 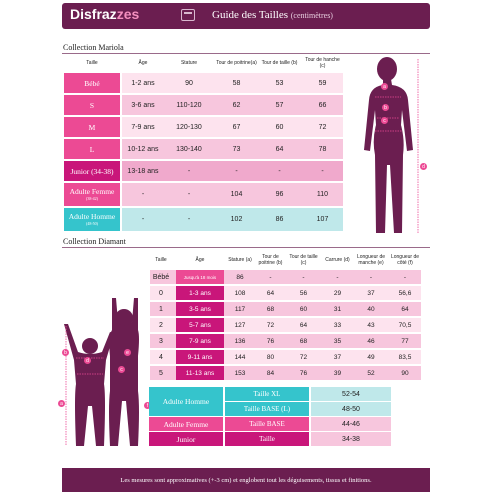 I want to click on adulte-homme-label: Adulte Homme, so click(x=186, y=401).